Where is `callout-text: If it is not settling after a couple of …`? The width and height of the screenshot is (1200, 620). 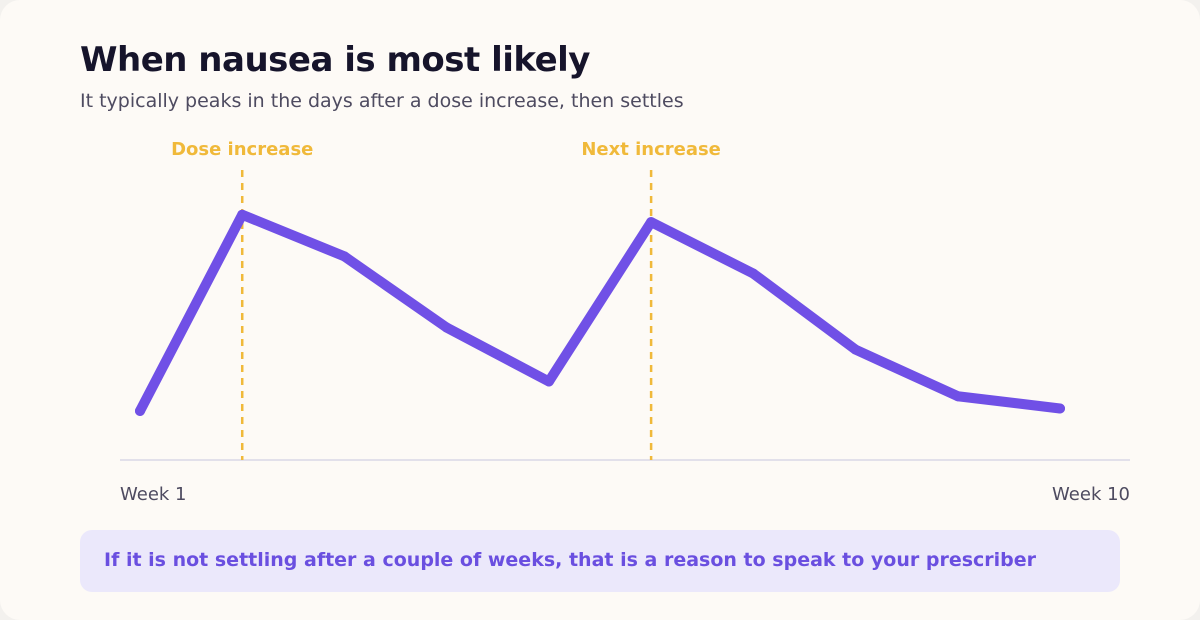 callout-text: If it is not settling after a couple of … is located at coordinates (570, 560).